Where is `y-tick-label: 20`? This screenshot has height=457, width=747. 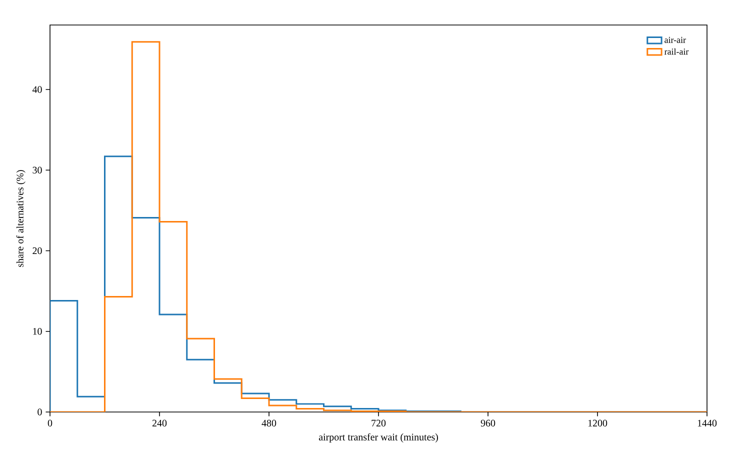 y-tick-label: 20 is located at coordinates (37, 250).